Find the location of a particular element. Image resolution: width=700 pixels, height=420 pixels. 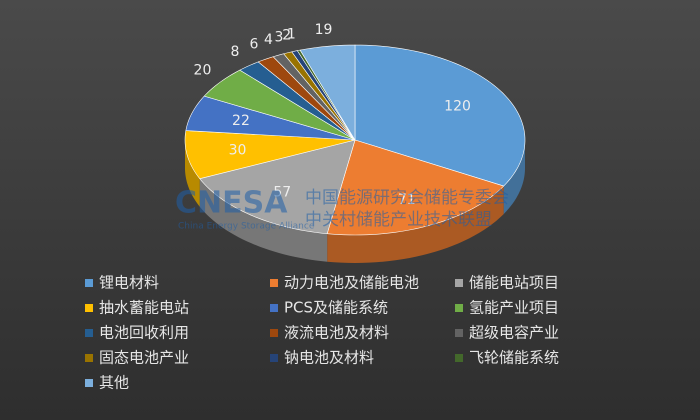

data-label: 4 is located at coordinates (268, 40).